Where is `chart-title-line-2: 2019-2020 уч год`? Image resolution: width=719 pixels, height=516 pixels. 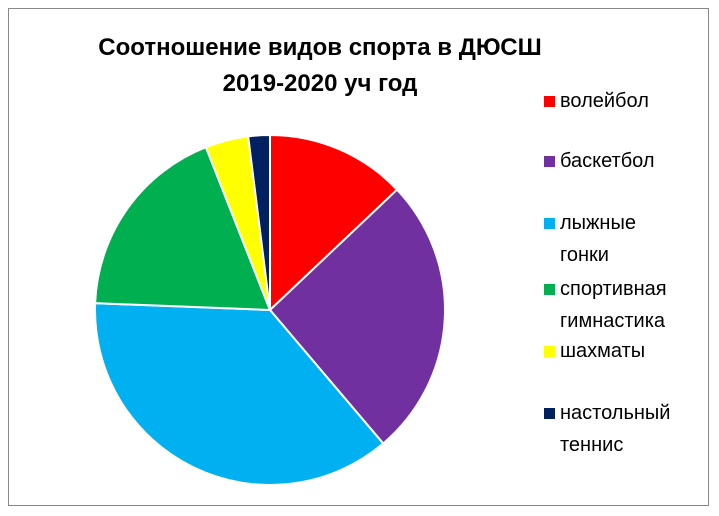
chart-title-line-2: 2019-2020 уч год is located at coordinates (320, 83).